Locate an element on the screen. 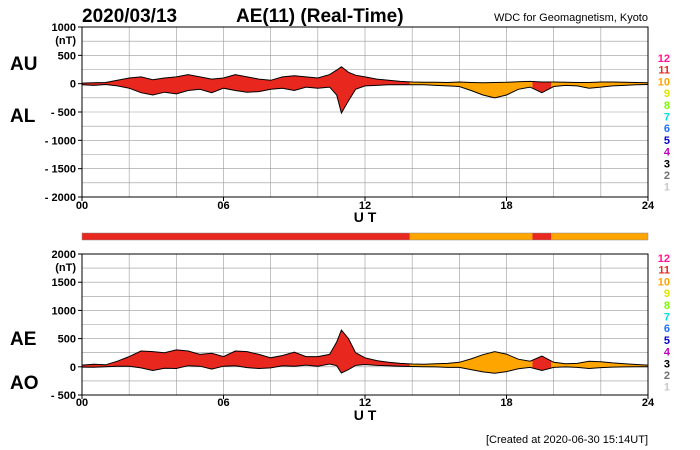 The image size is (700, 450). al-series-line is located at coordinates (365, 99).